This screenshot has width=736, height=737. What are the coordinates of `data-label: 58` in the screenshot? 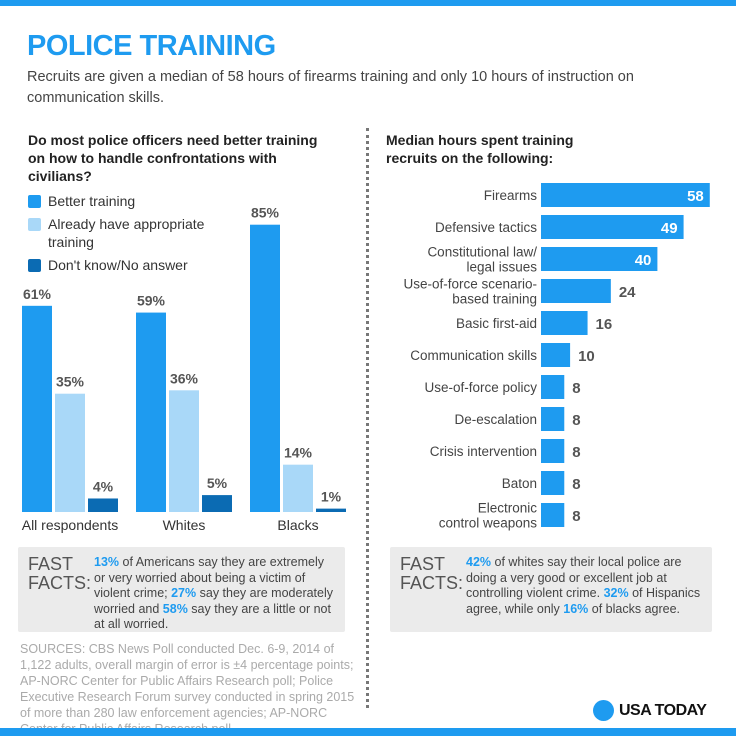 It's located at (695, 196).